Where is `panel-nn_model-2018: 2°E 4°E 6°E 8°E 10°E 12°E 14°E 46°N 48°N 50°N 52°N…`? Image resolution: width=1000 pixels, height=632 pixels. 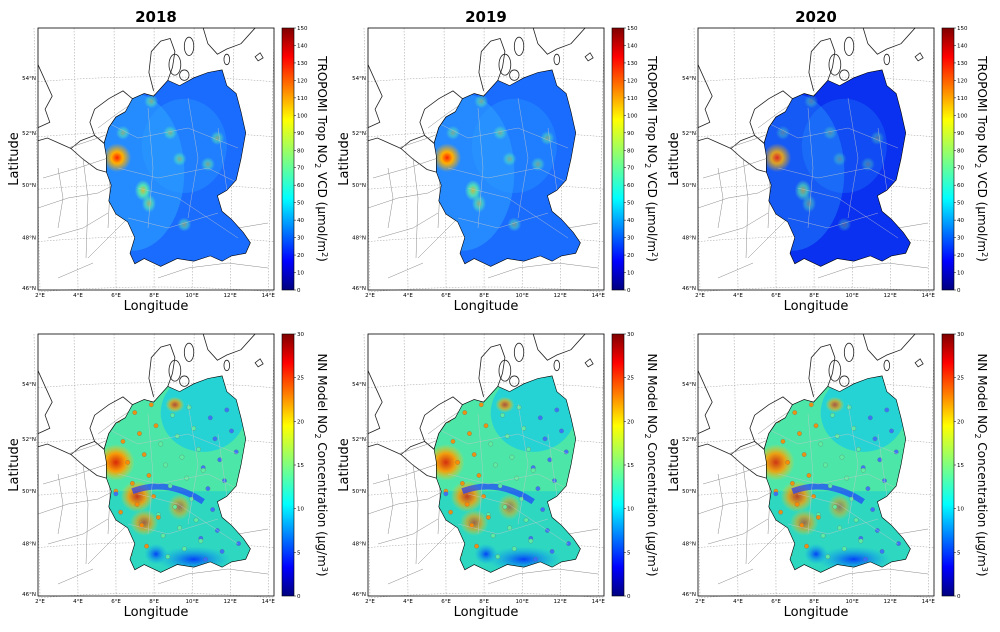 panel-nn_model-2018: 2°E 4°E 6°E 8°E 10°E 12°E 14°E 46°N 48°N 50°N 52°N… is located at coordinates (141, 476).